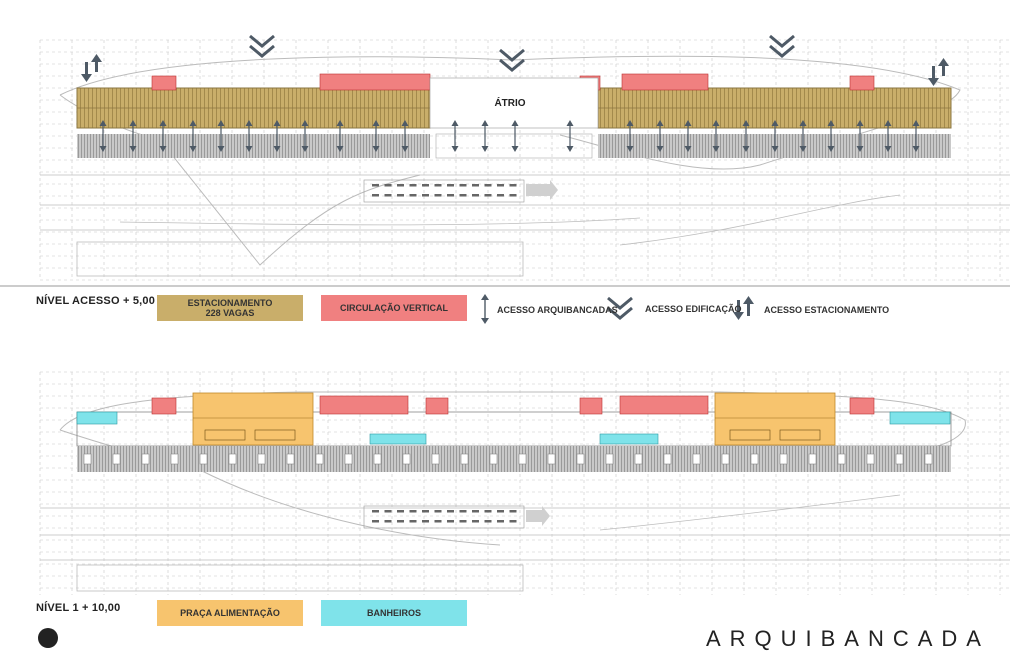 The height and width of the screenshot is (652, 1024). What do you see at coordinates (394, 613) in the screenshot?
I see `legend-restrooms: BANHEIROS` at bounding box center [394, 613].